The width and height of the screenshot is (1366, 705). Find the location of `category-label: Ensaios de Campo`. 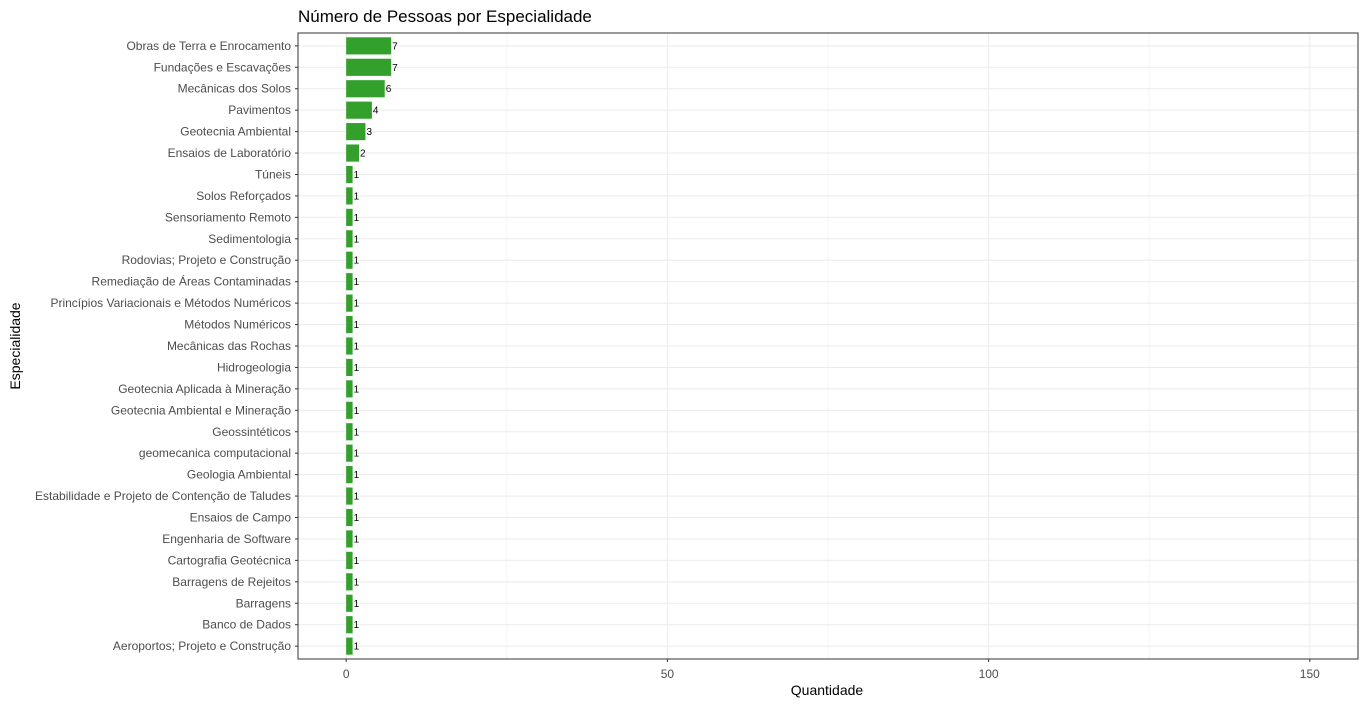

category-label: Ensaios de Campo is located at coordinates (241, 518).